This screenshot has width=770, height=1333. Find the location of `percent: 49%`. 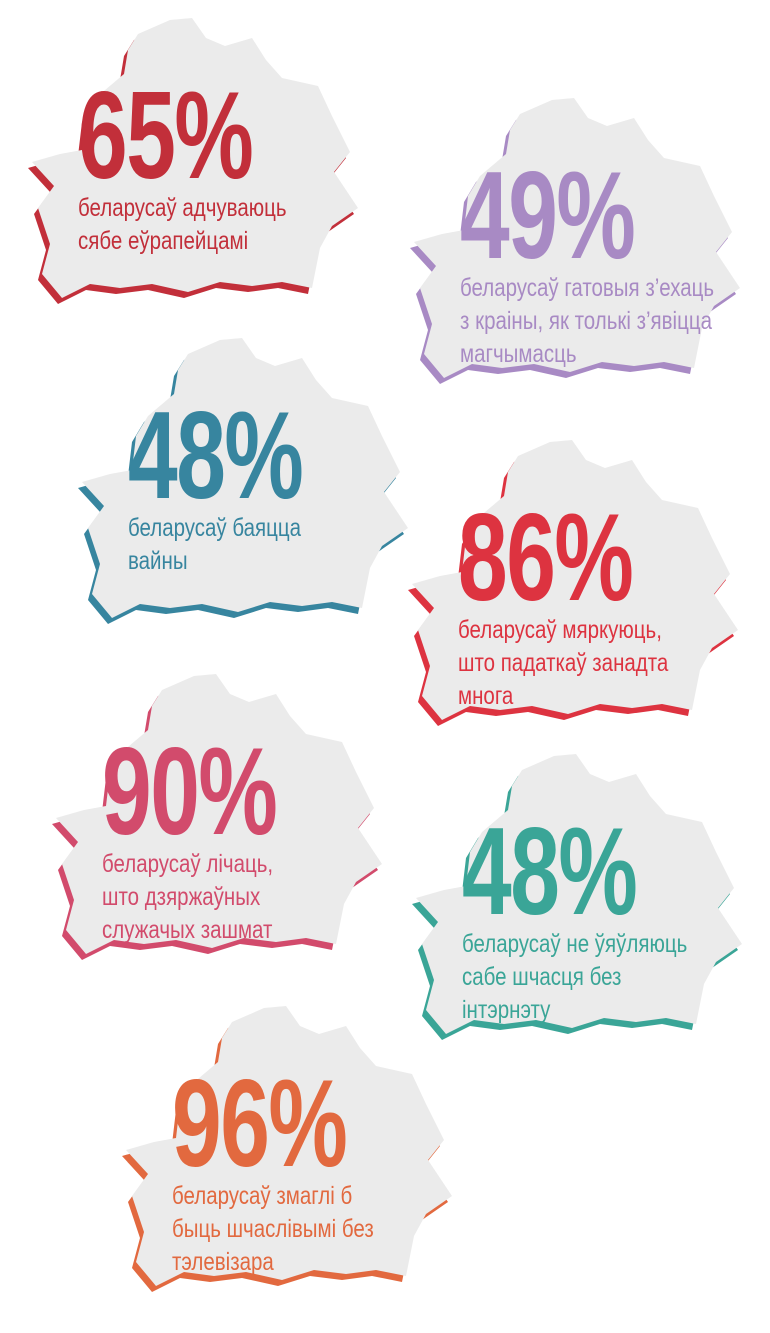

percent: 49% is located at coordinates (548, 216).